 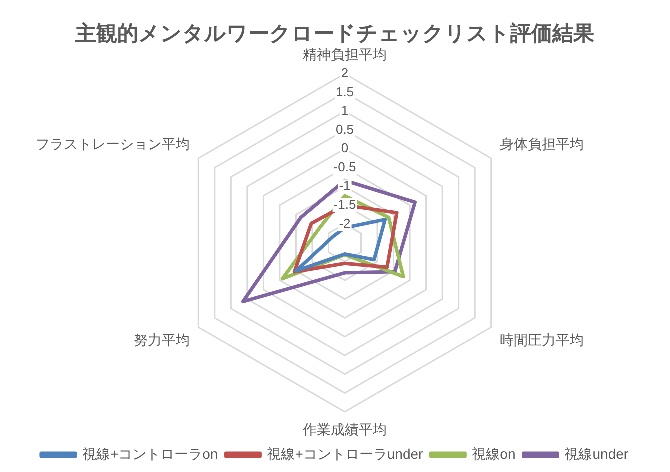 I want to click on spoke-label: フラストレーション平均, so click(x=113, y=144).